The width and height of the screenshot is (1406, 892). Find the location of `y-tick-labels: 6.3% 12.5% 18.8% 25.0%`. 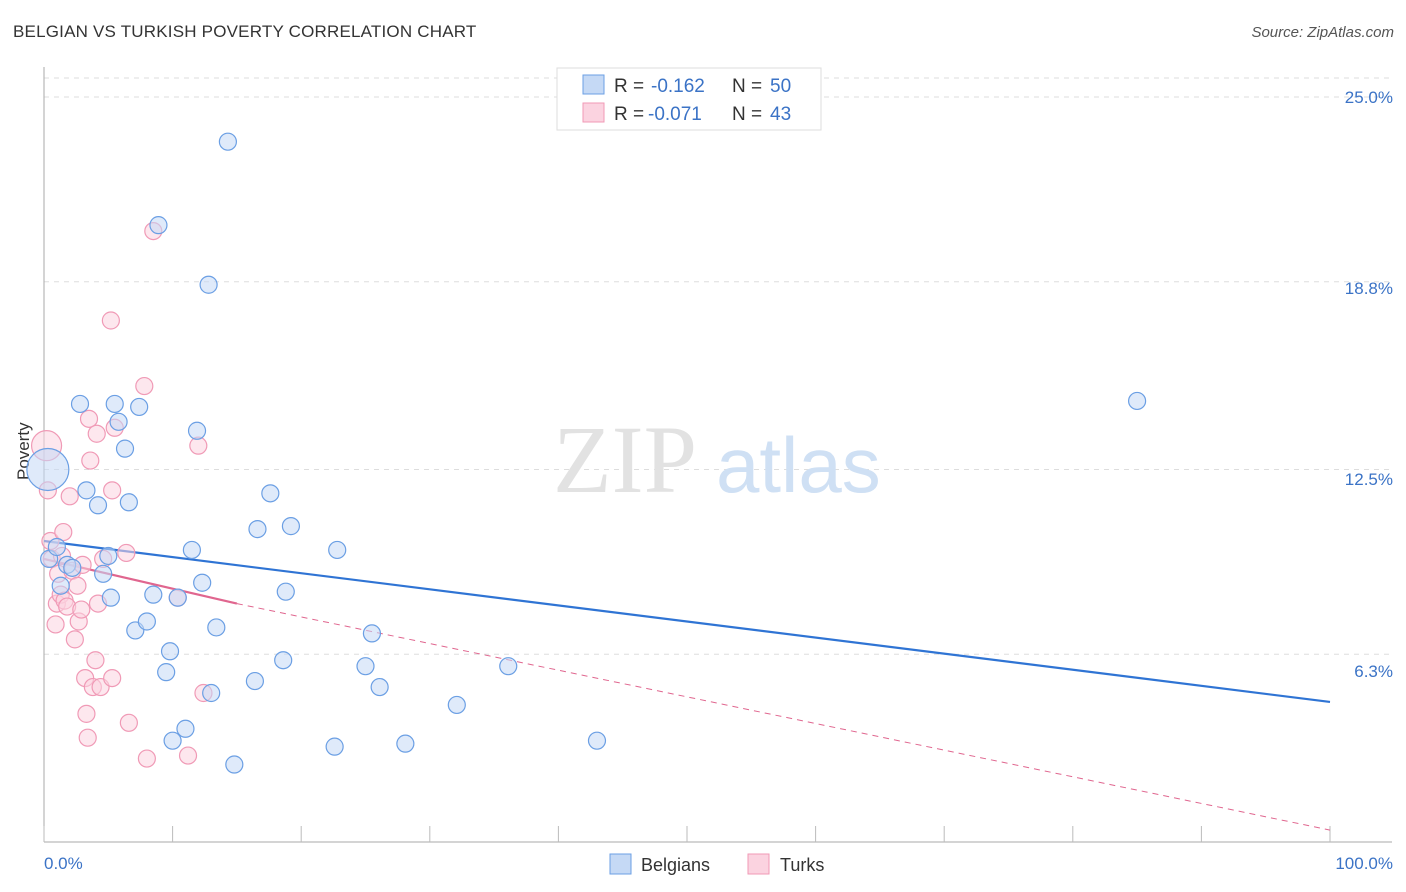

y-tick-labels: 6.3% 12.5% 18.8% 25.0% is located at coordinates (1369, 384).